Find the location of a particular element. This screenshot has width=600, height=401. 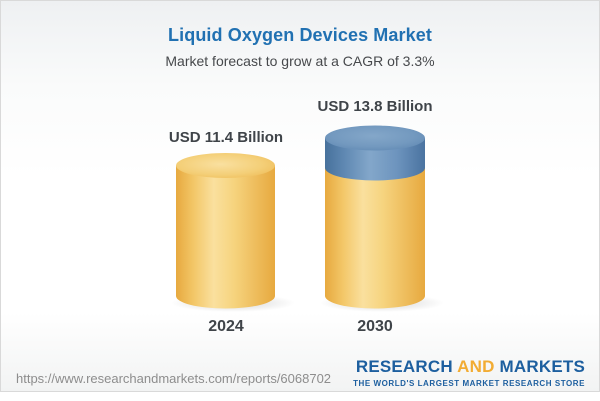

bar-2030-body is located at coordinates (375, 238).